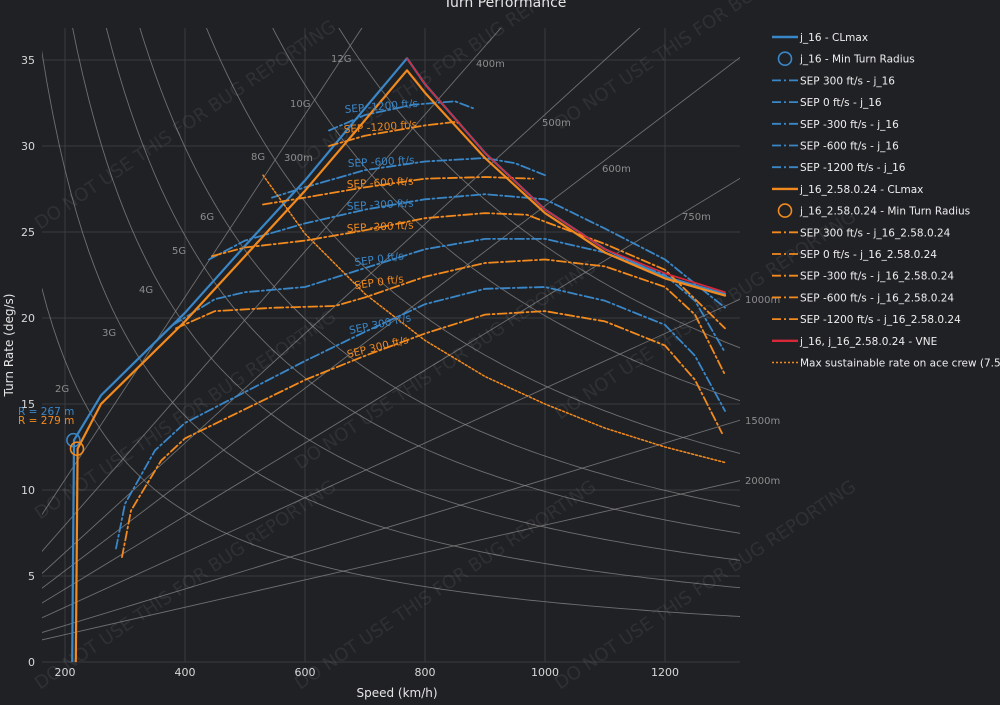 The width and height of the screenshot is (1000, 705). I want to click on legend-item: Max sustainable rate on ace crew (7.5G), so click(886, 364).